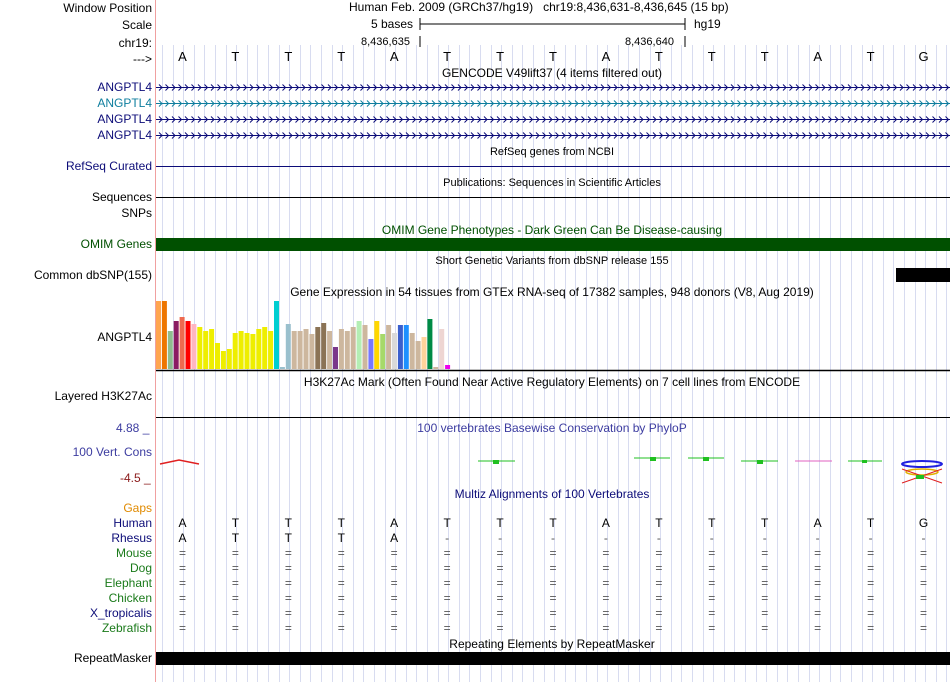 The image size is (950, 682). I want to click on multiz-species-label: Mouse, so click(133, 553).